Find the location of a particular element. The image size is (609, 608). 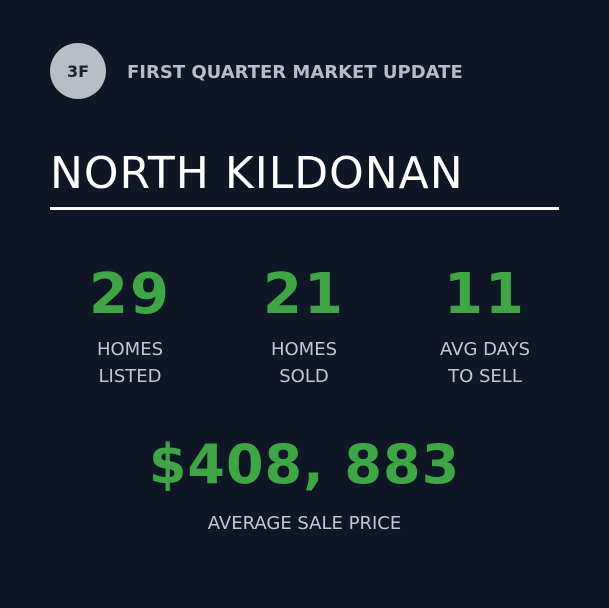

stat-label-line2: TO SELL is located at coordinates (485, 376).